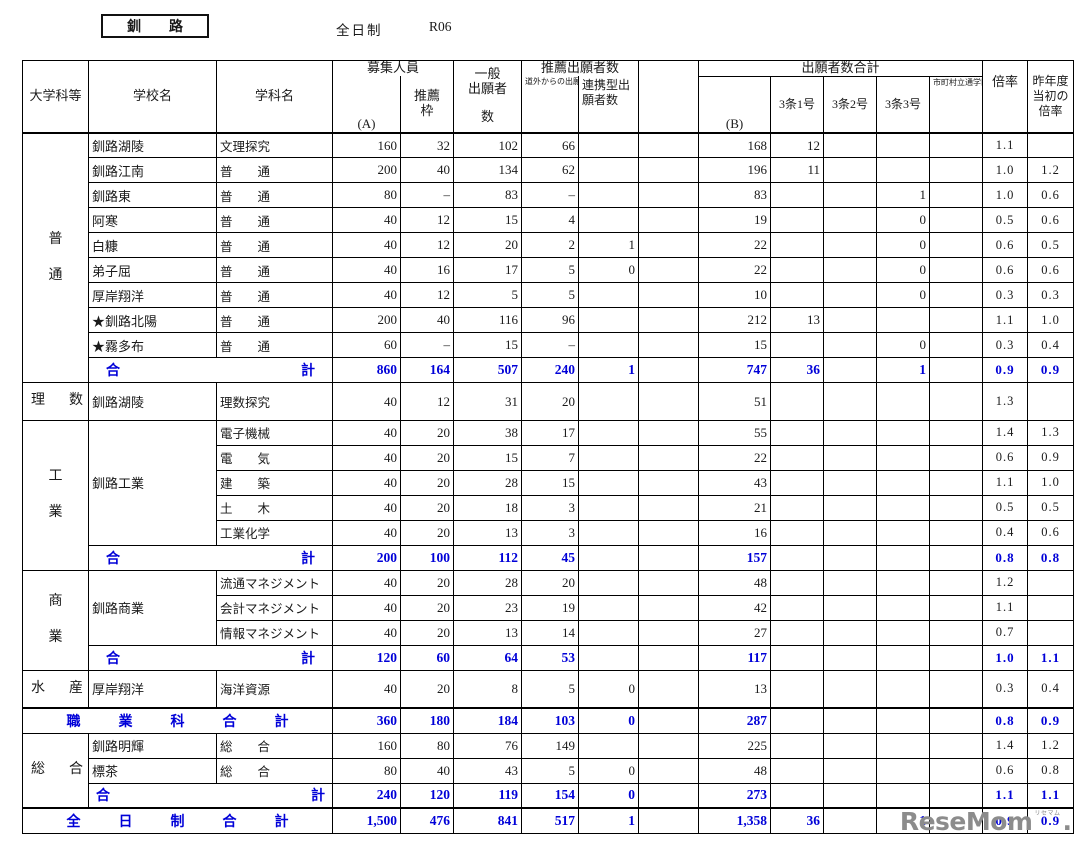 This screenshot has height=848, width=1086. Describe the element at coordinates (59, 688) in the screenshot. I see `category-char: 水 産` at that location.